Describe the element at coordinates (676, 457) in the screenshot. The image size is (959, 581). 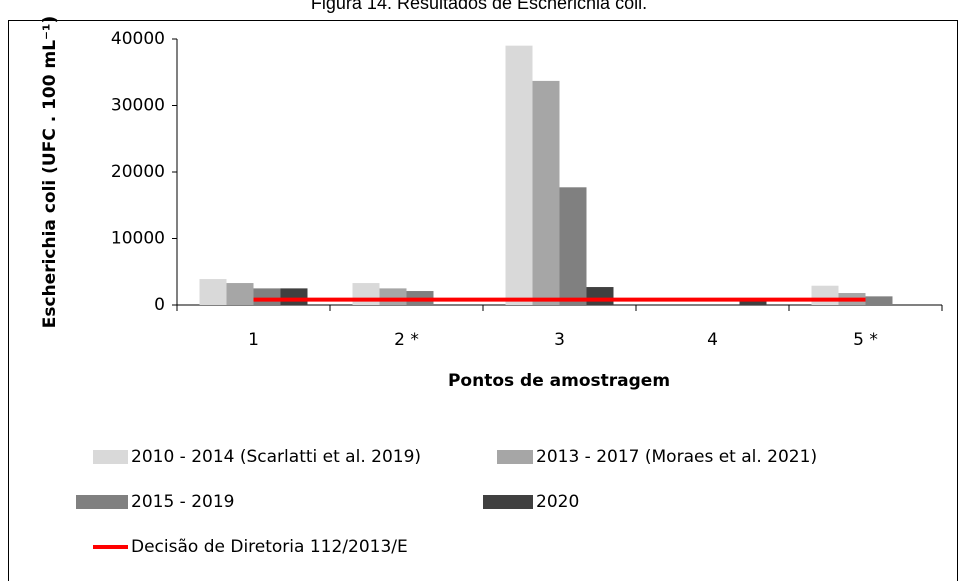
I see `legend-label: 2013 - 2017 (Moraes et al. 2021)` at that location.